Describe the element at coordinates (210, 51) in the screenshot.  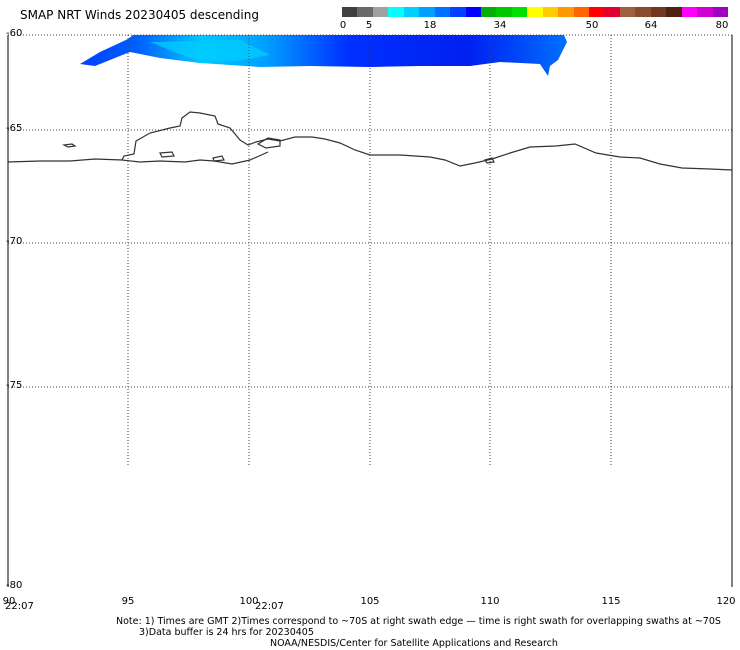
I see `wind-swath-core` at that location.